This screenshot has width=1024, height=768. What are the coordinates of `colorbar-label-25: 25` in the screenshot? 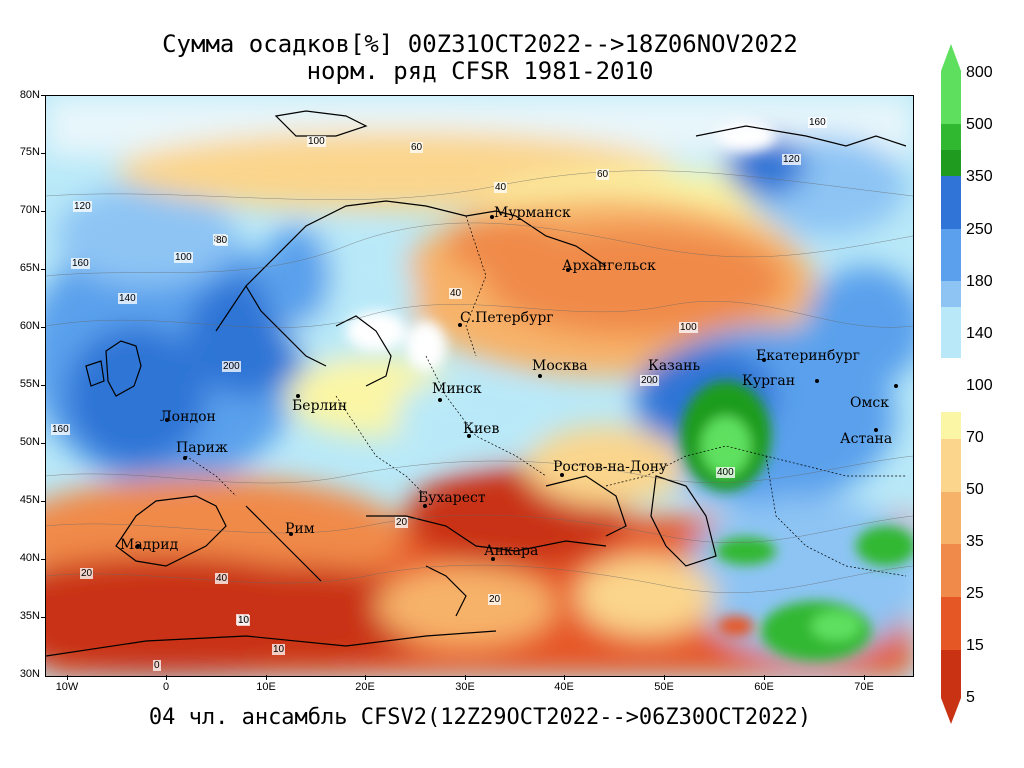 It's located at (975, 593).